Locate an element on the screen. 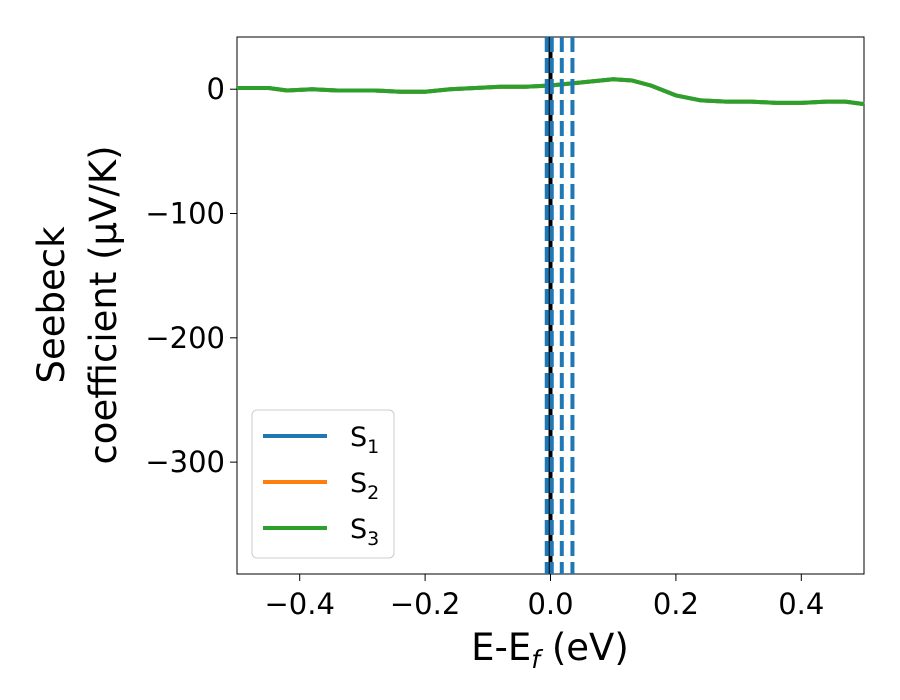  y-axis-label: Seebeck coefficient (μV/K) is located at coordinates (77, 304).